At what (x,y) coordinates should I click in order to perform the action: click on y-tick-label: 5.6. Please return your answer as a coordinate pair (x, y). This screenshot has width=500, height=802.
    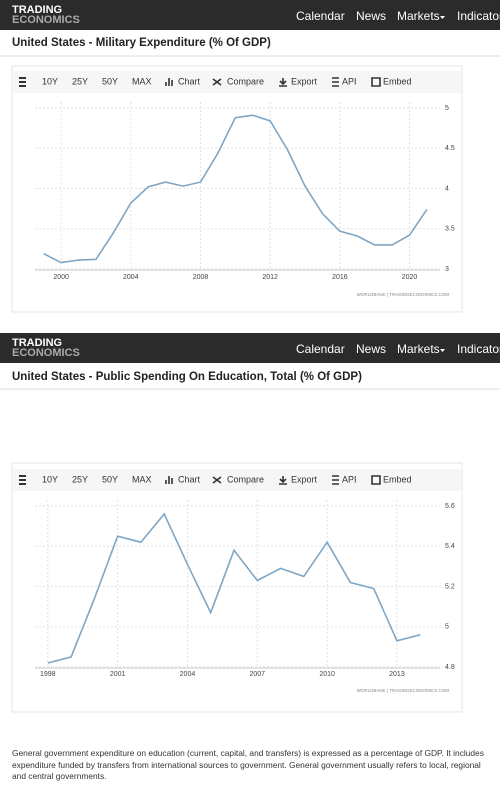
    Looking at the image, I should click on (450, 506).